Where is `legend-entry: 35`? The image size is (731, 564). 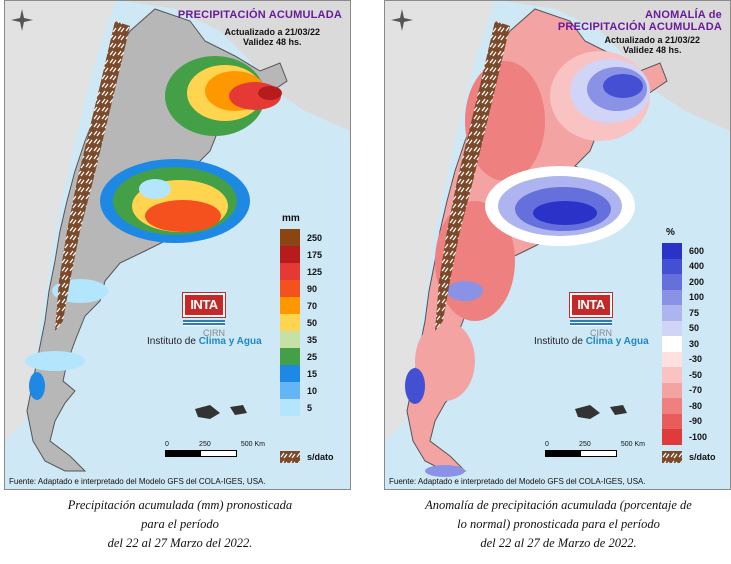
legend-entry: 35 is located at coordinates (301, 339).